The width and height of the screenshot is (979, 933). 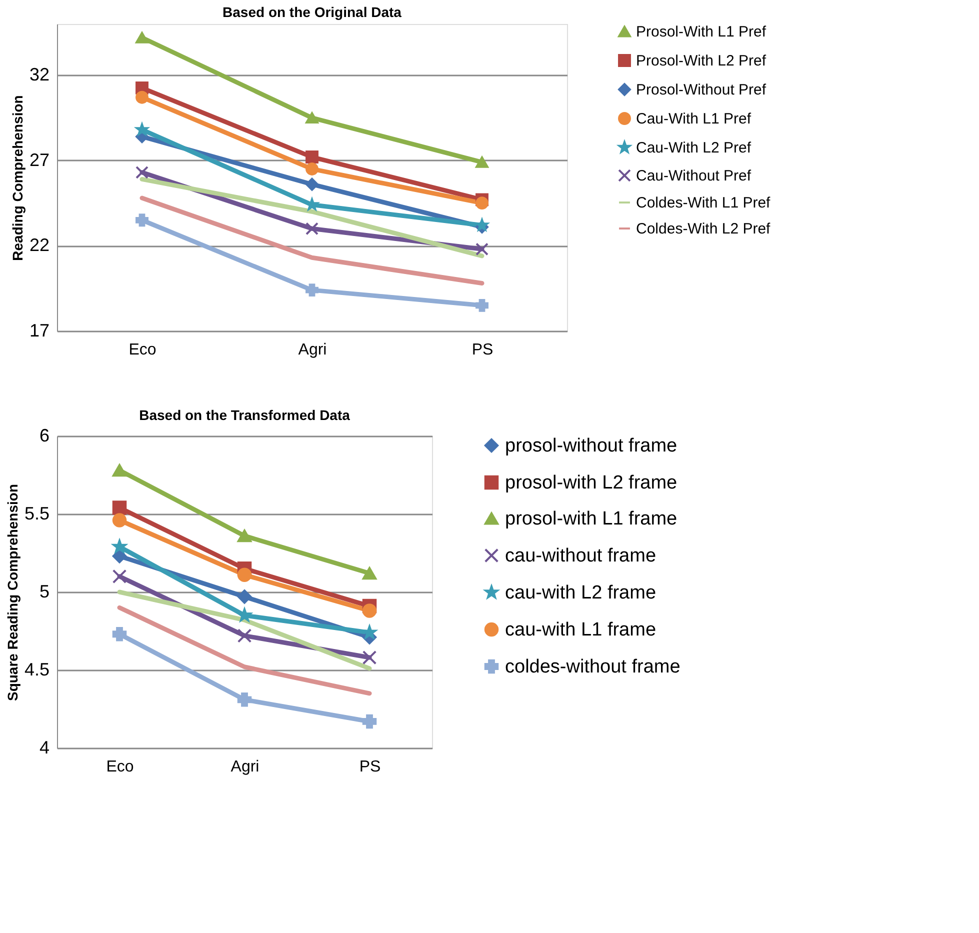 I want to click on legend-label: Prosol-Without Pref, so click(x=701, y=90).